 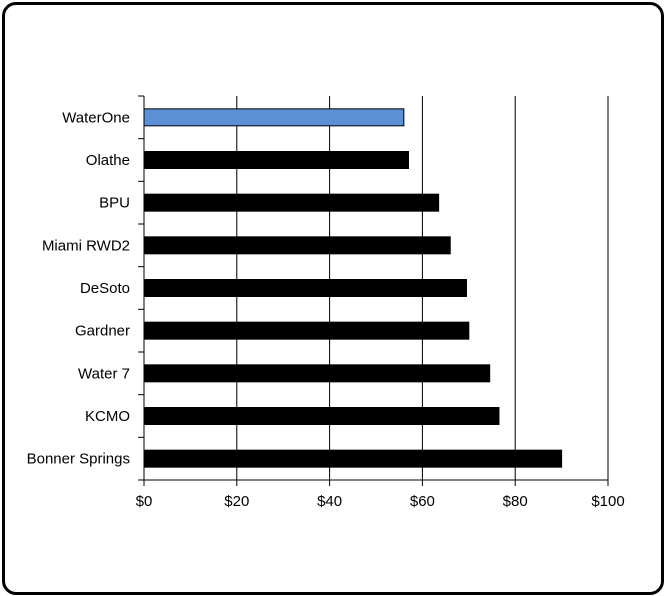 I want to click on bar-waterone, so click(x=274, y=117).